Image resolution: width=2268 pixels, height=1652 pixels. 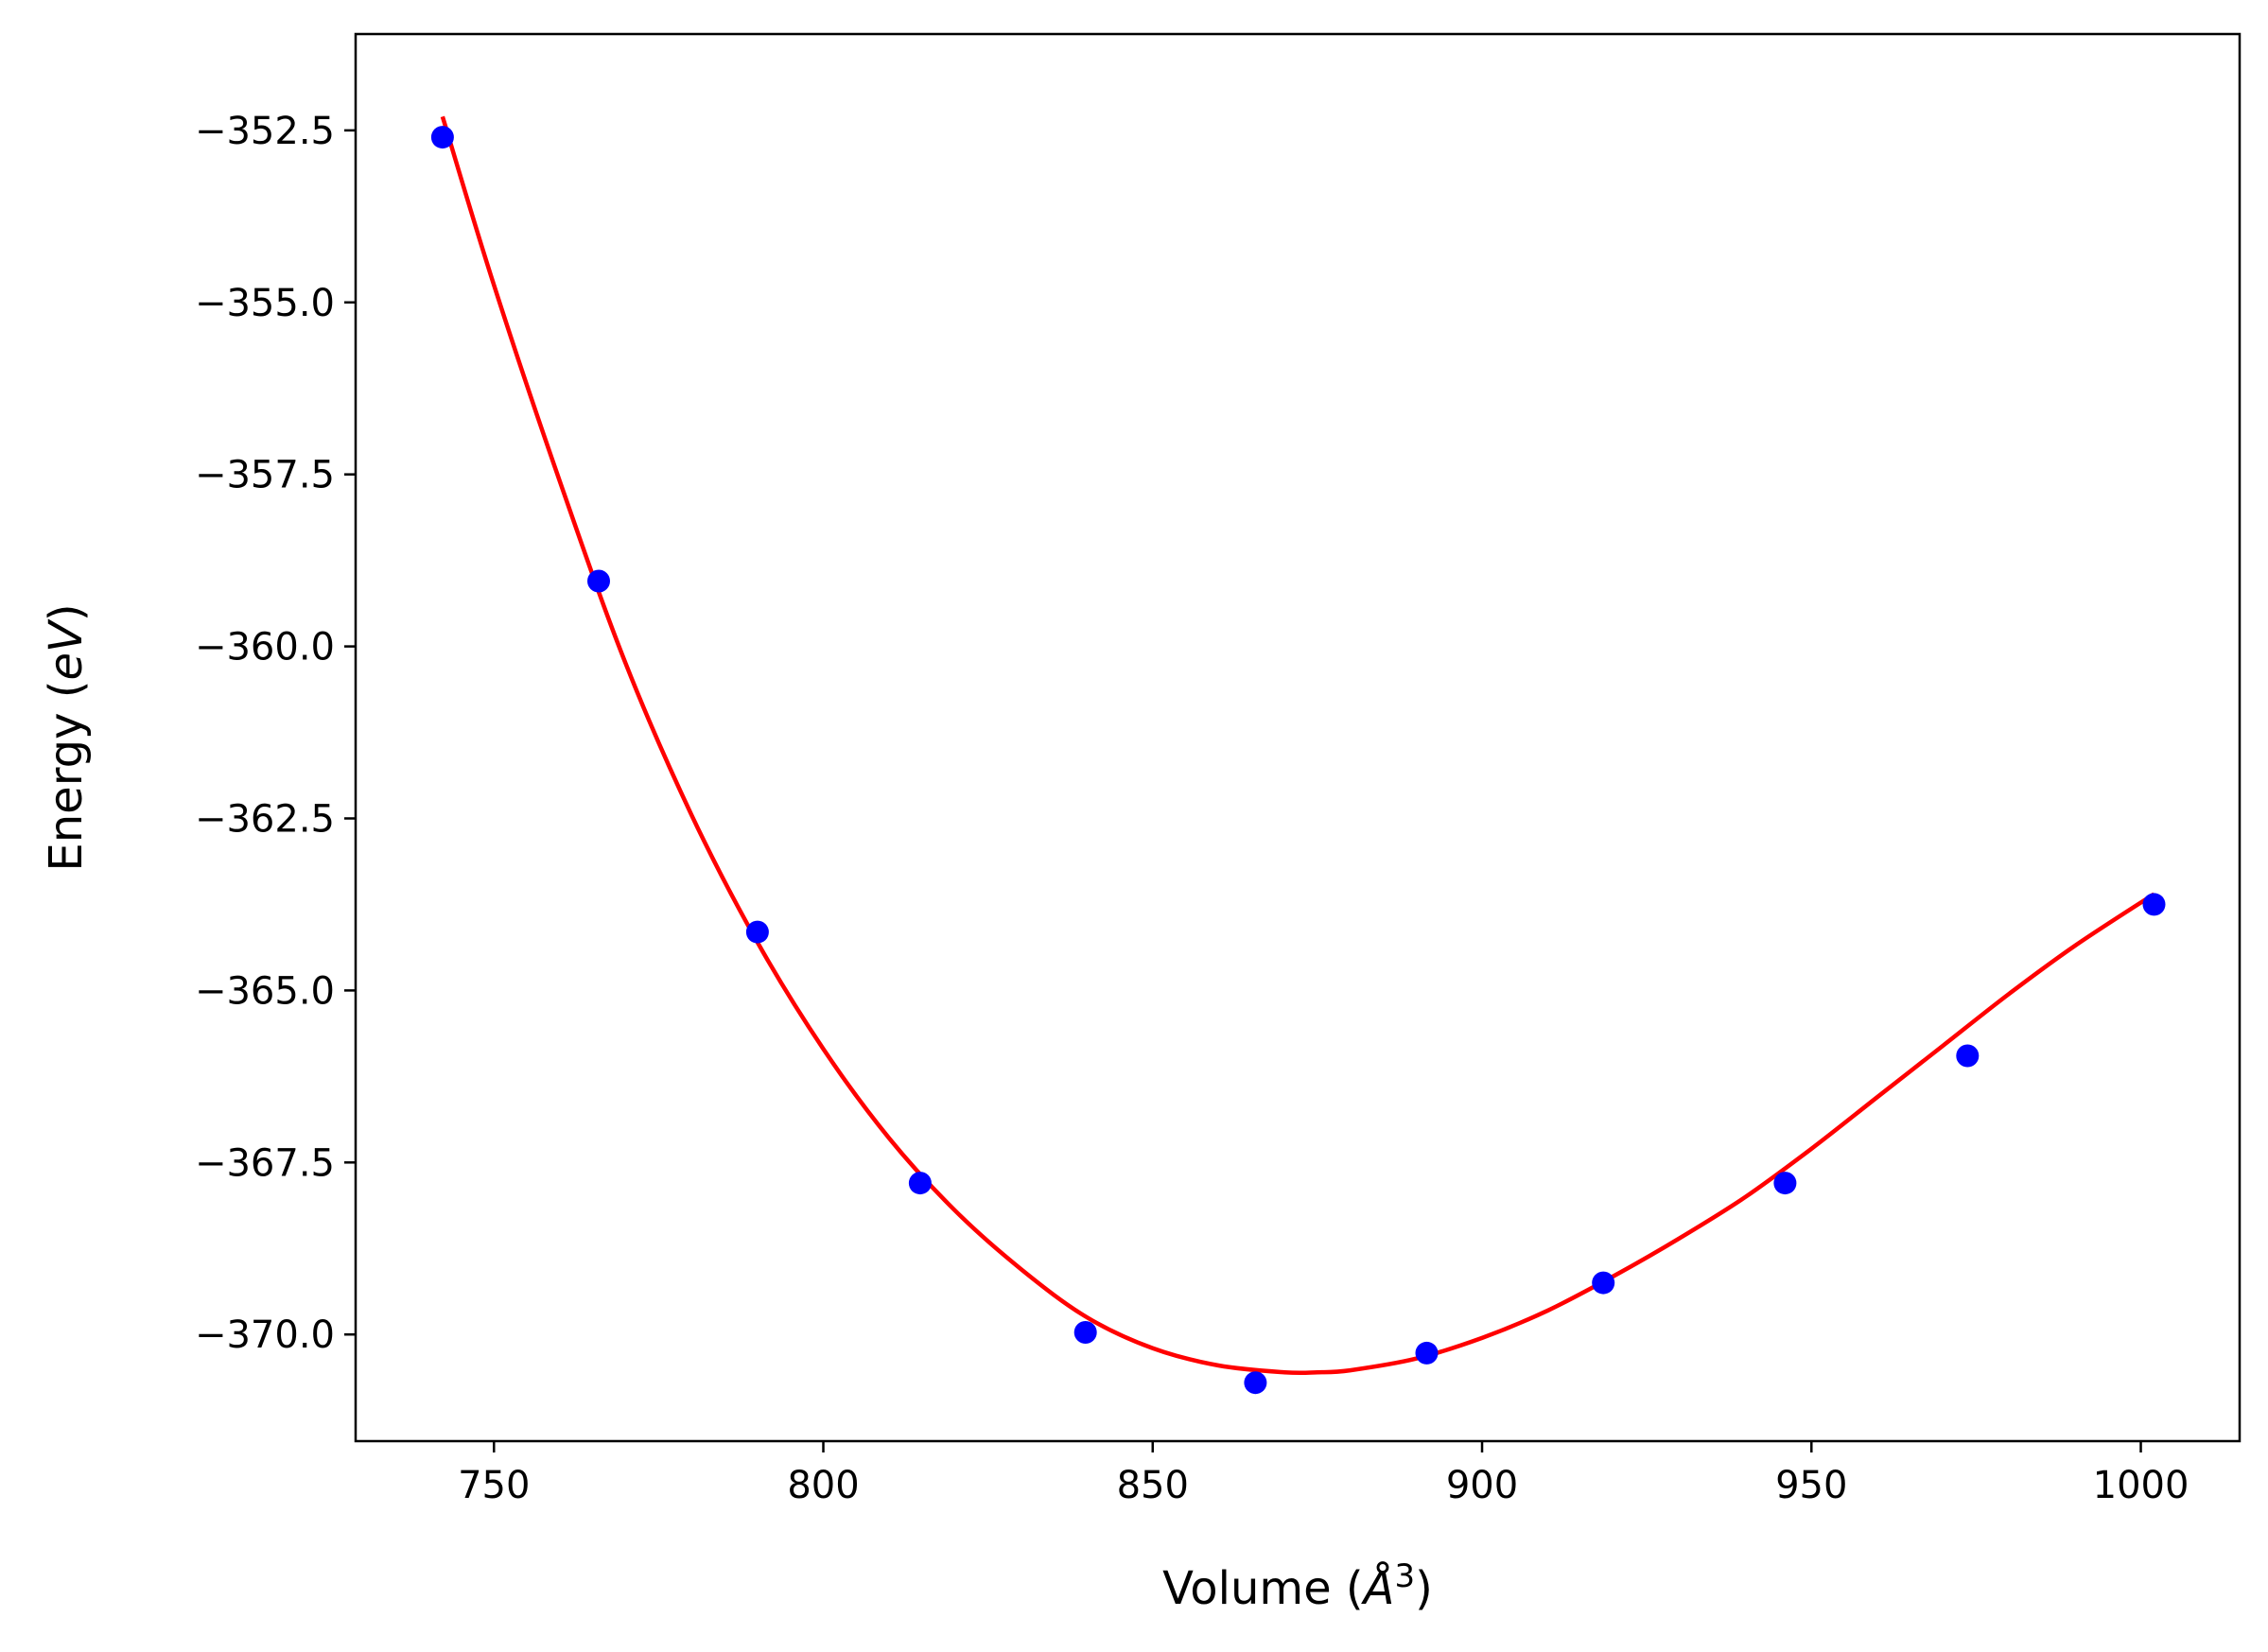 What do you see at coordinates (265, 476) in the screenshot?
I see `y-tick-label: −357.5` at bounding box center [265, 476].